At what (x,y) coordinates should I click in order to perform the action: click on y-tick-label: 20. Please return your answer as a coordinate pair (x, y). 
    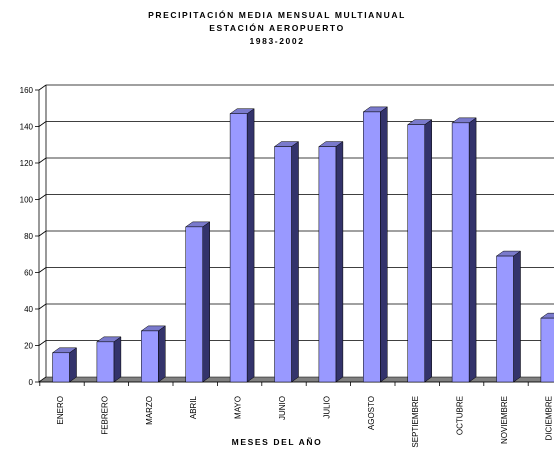
    Looking at the image, I should click on (28, 346).